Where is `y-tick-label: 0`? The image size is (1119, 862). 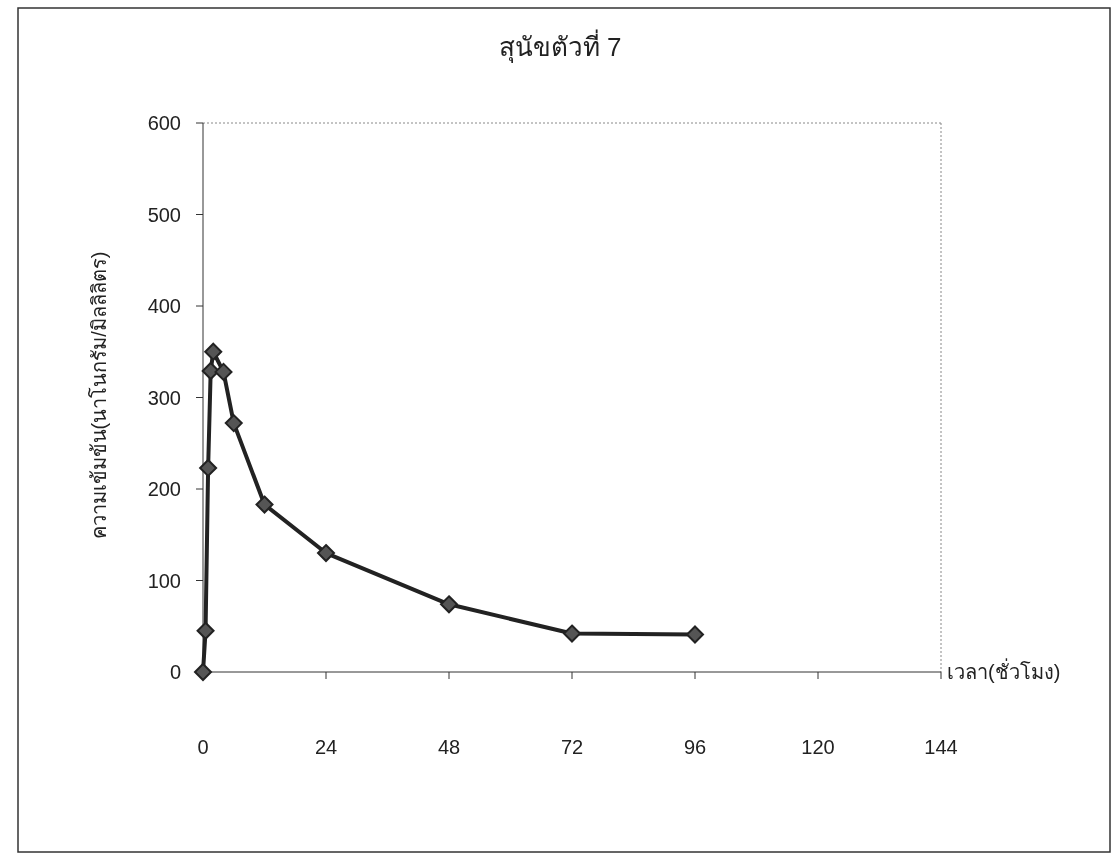
y-tick-label: 0 is located at coordinates (175, 672).